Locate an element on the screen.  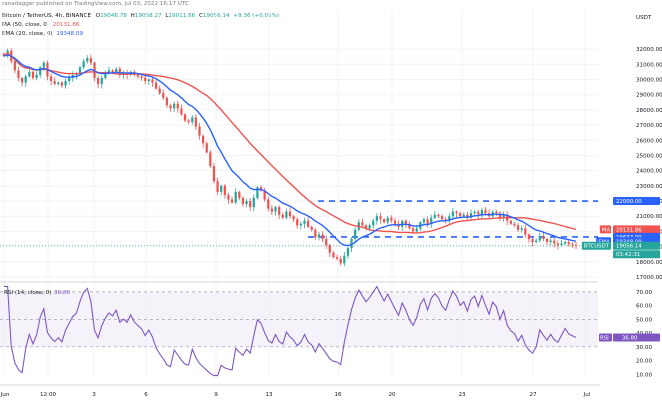
price-tick-label: 24000.00 is located at coordinates (649, 172).